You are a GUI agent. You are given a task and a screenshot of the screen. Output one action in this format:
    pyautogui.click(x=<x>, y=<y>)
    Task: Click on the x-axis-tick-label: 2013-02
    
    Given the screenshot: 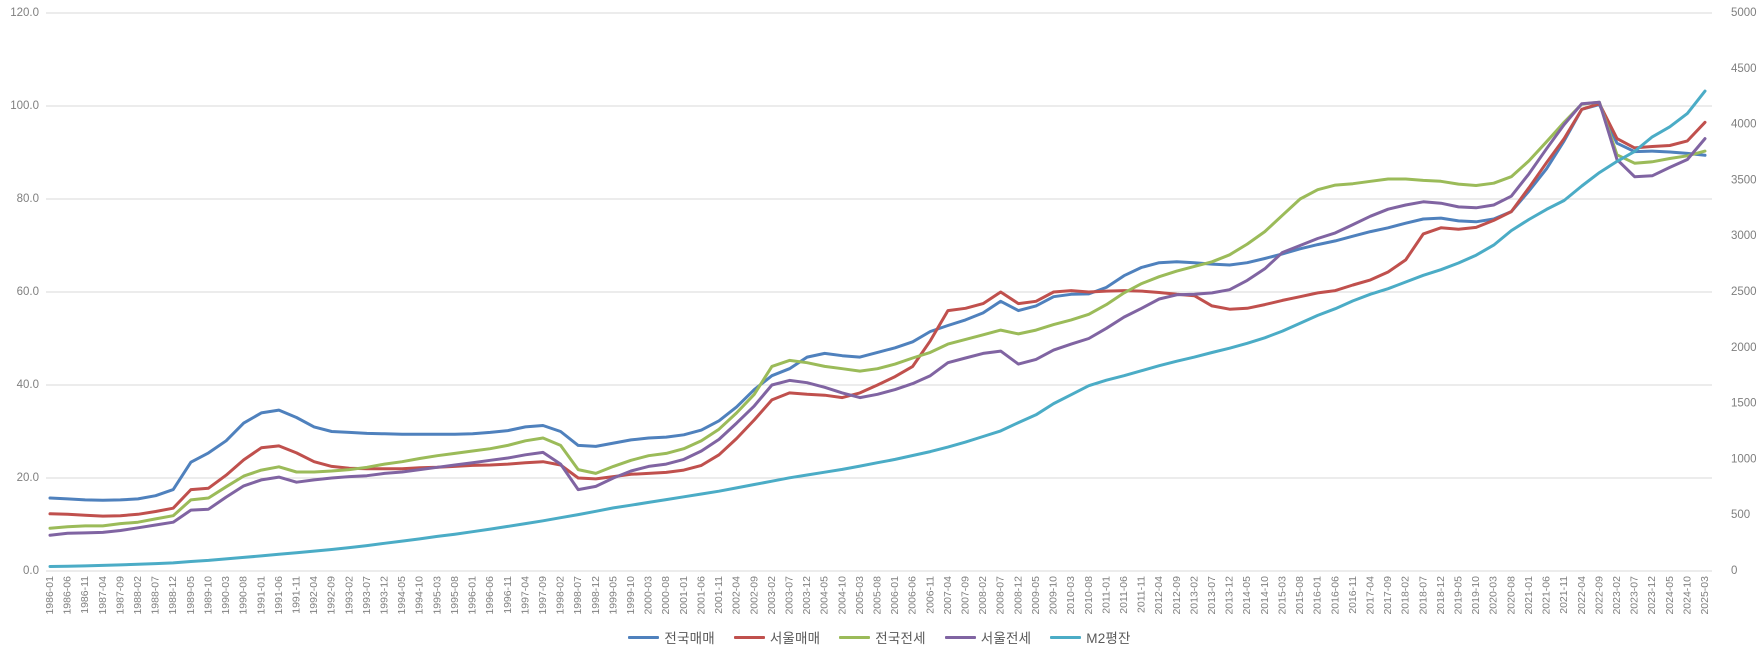 What is the action you would take?
    pyautogui.click(x=1194, y=595)
    